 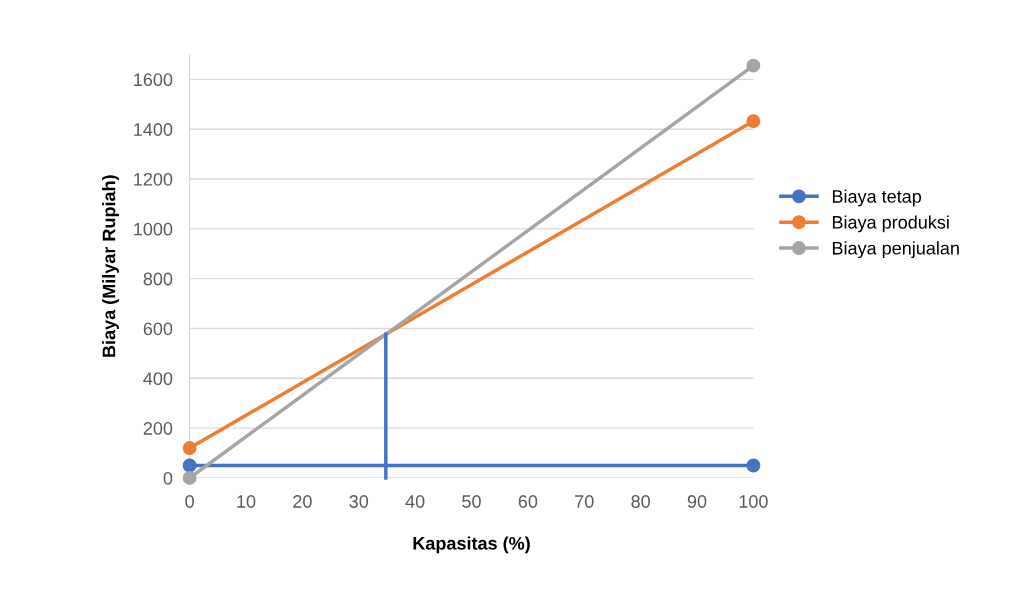 What do you see at coordinates (528, 501) in the screenshot?
I see `x-tick-label: 60` at bounding box center [528, 501].